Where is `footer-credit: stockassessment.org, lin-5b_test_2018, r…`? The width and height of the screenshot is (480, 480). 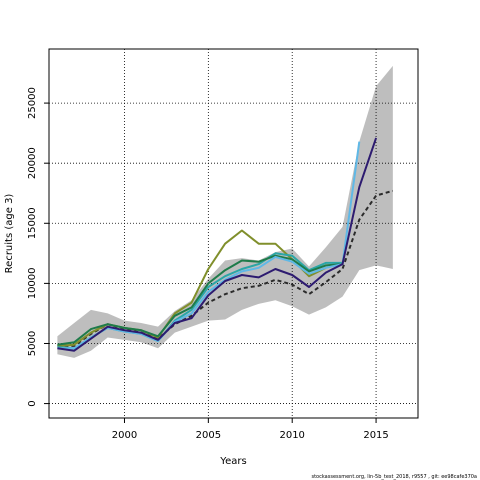
footer-credit: stockassessment.org, lin-5b_test_2018, r… is located at coordinates (394, 477).